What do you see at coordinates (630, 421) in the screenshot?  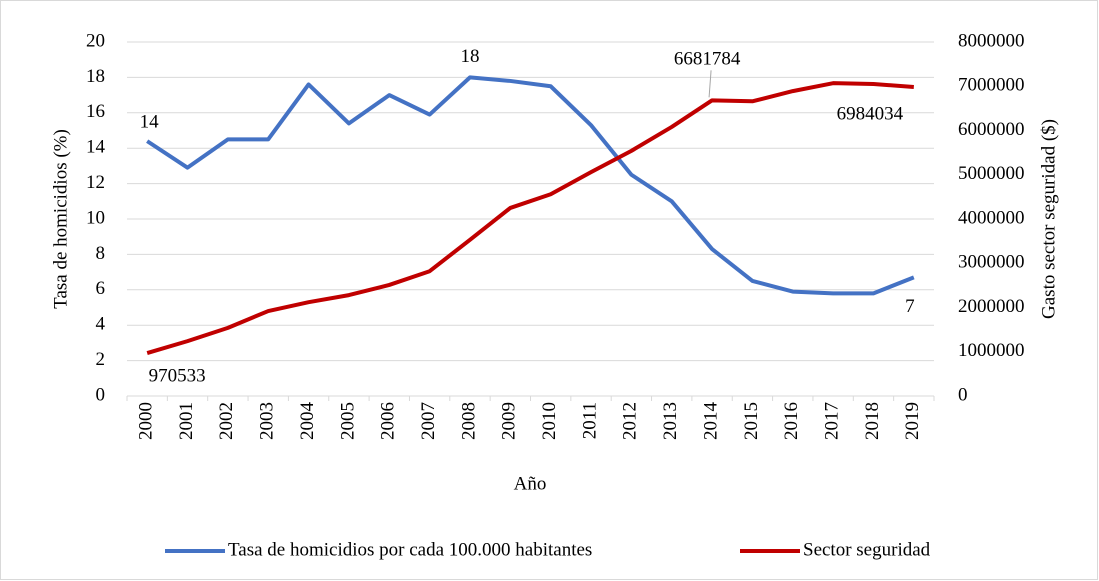 I see `x-tick-label: 2012` at bounding box center [630, 421].